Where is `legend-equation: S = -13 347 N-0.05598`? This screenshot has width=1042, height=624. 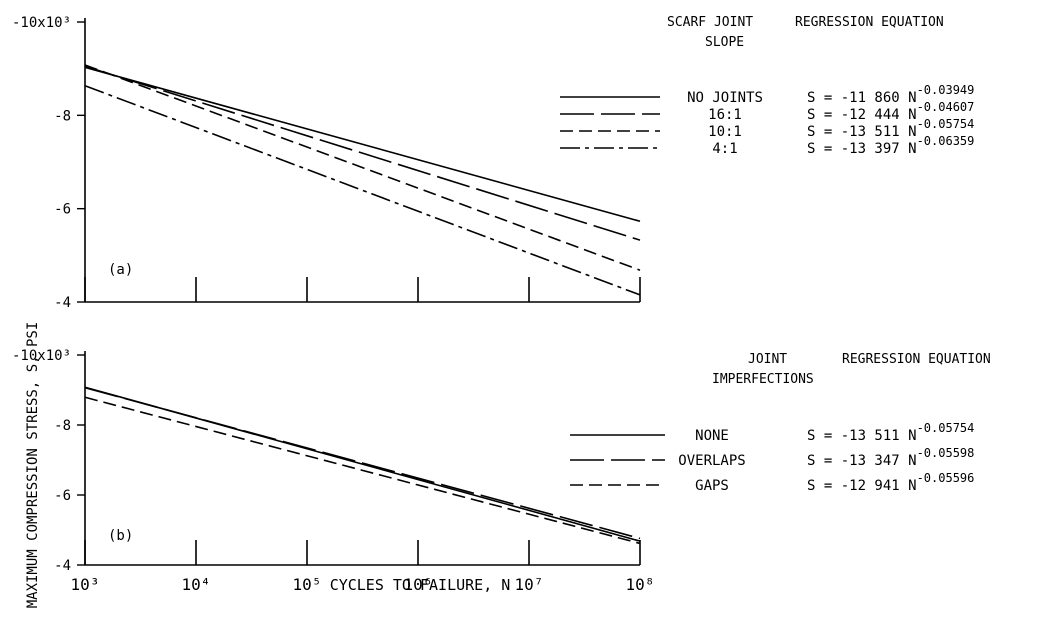 legend-equation: S = -13 347 N-0.05598 is located at coordinates (890, 457).